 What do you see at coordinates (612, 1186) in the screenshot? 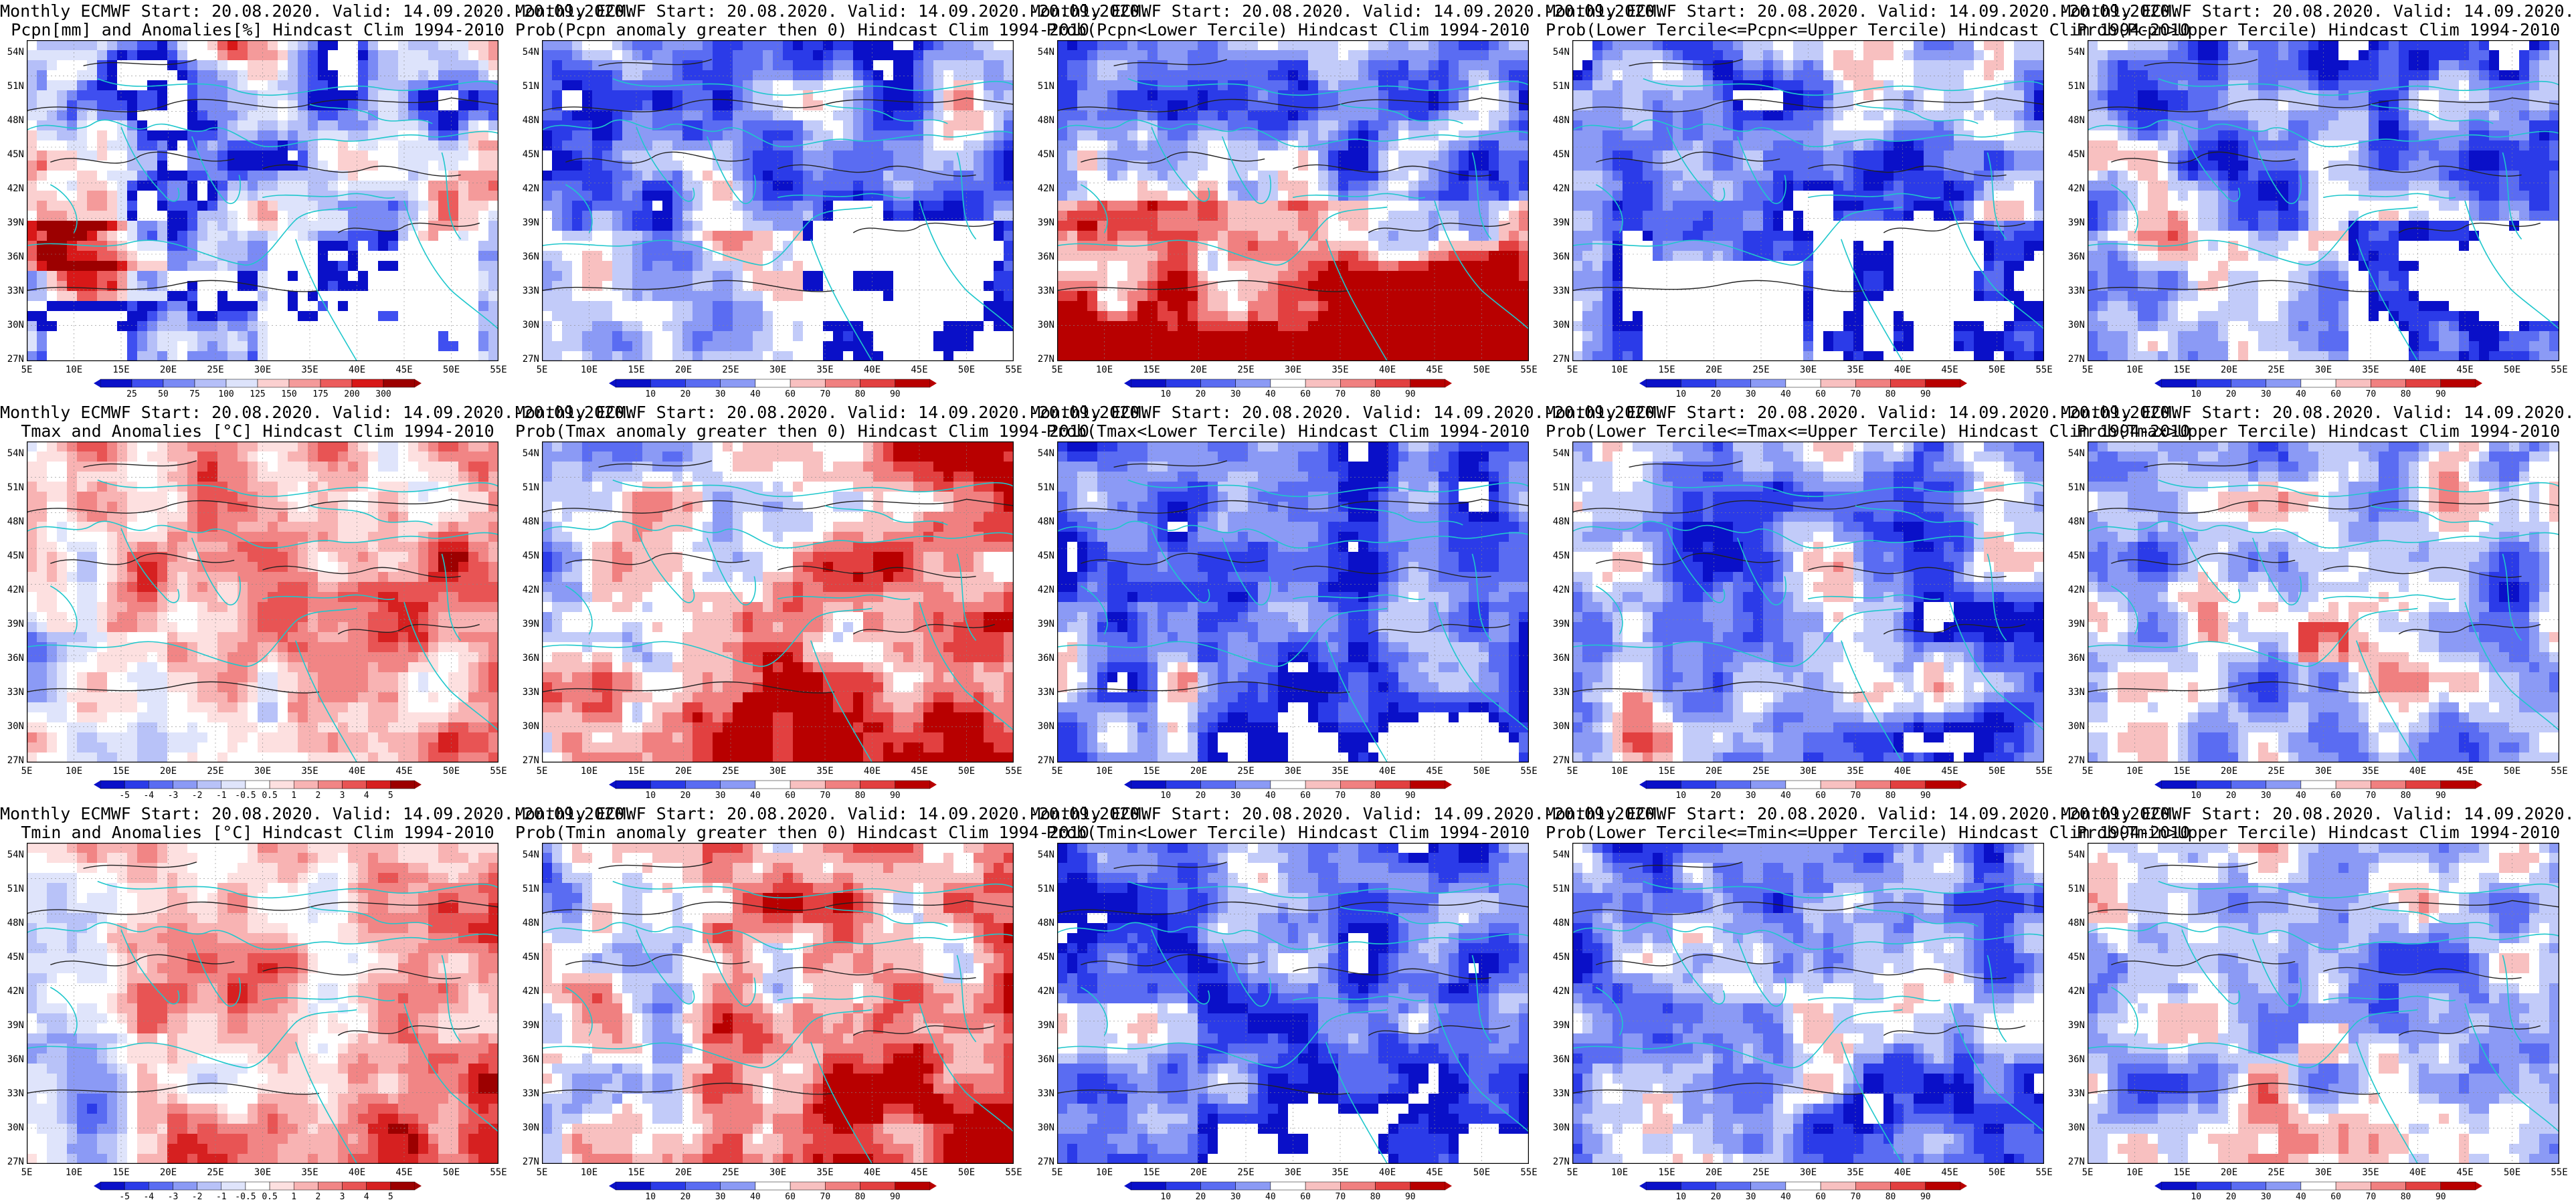
I see `colorbar-arrow-left` at bounding box center [612, 1186].